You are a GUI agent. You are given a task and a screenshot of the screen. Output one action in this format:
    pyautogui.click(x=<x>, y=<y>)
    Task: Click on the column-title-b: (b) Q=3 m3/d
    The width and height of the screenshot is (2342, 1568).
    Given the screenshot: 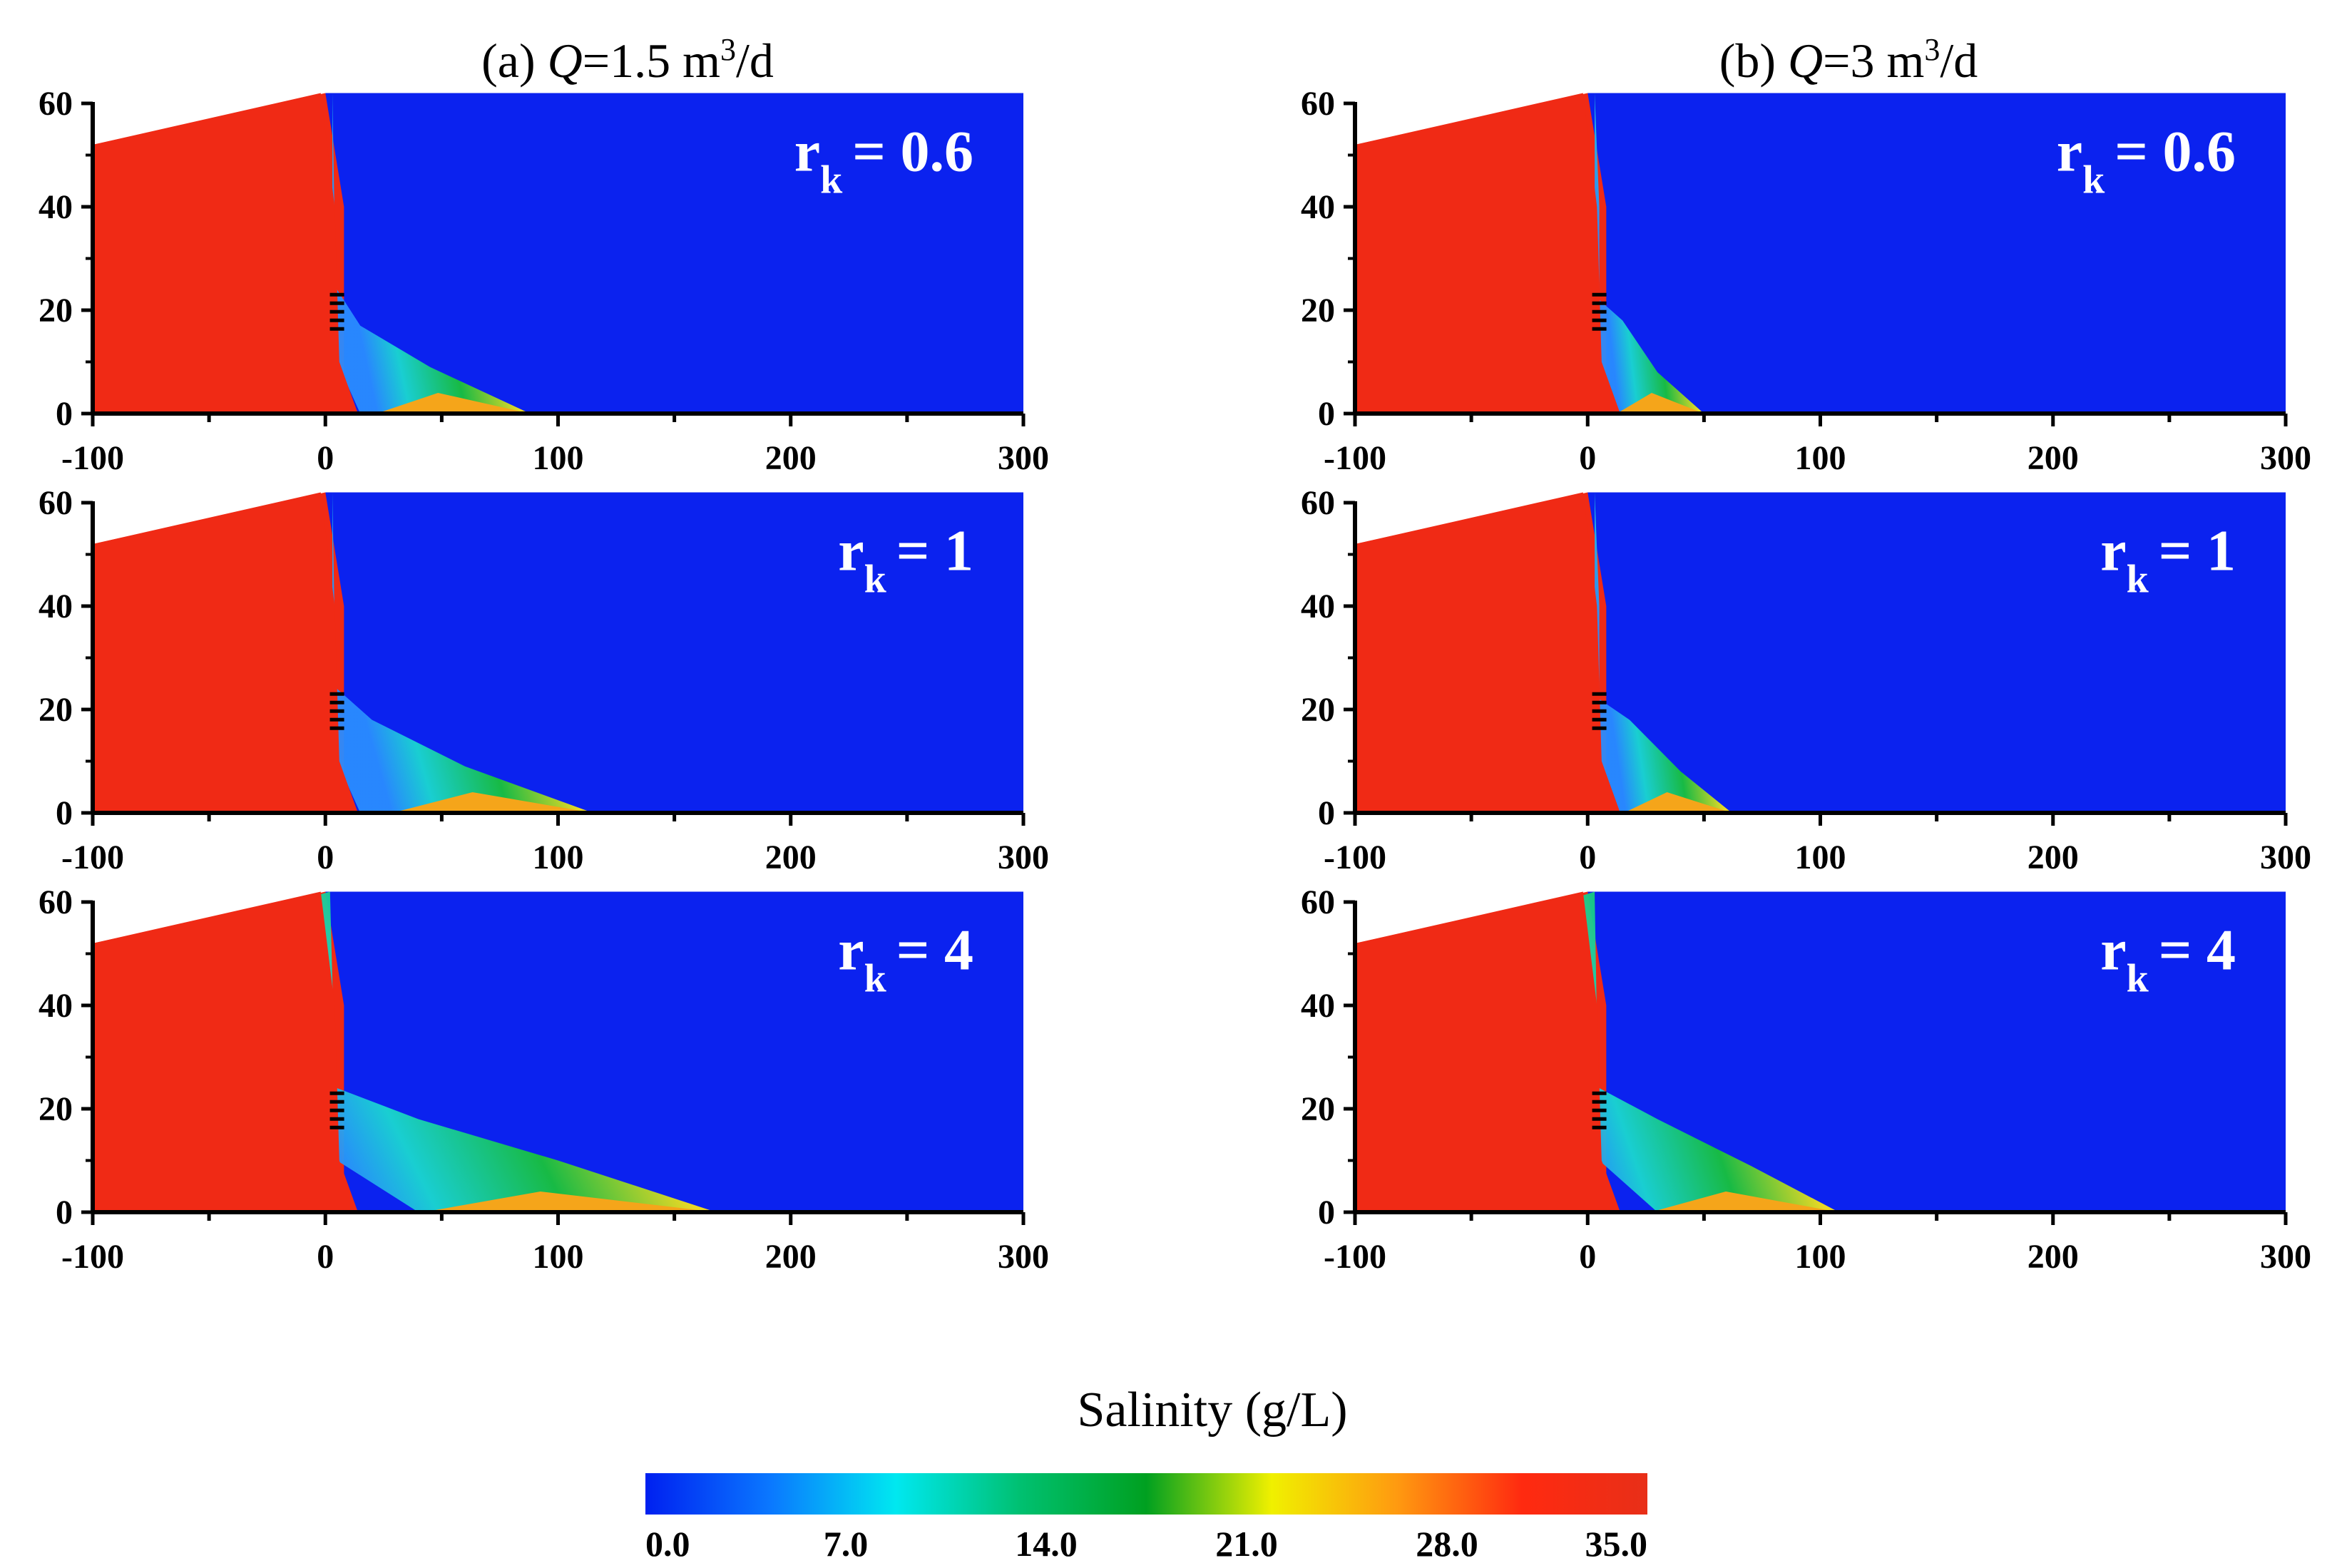 What is the action you would take?
    pyautogui.click(x=1848, y=60)
    